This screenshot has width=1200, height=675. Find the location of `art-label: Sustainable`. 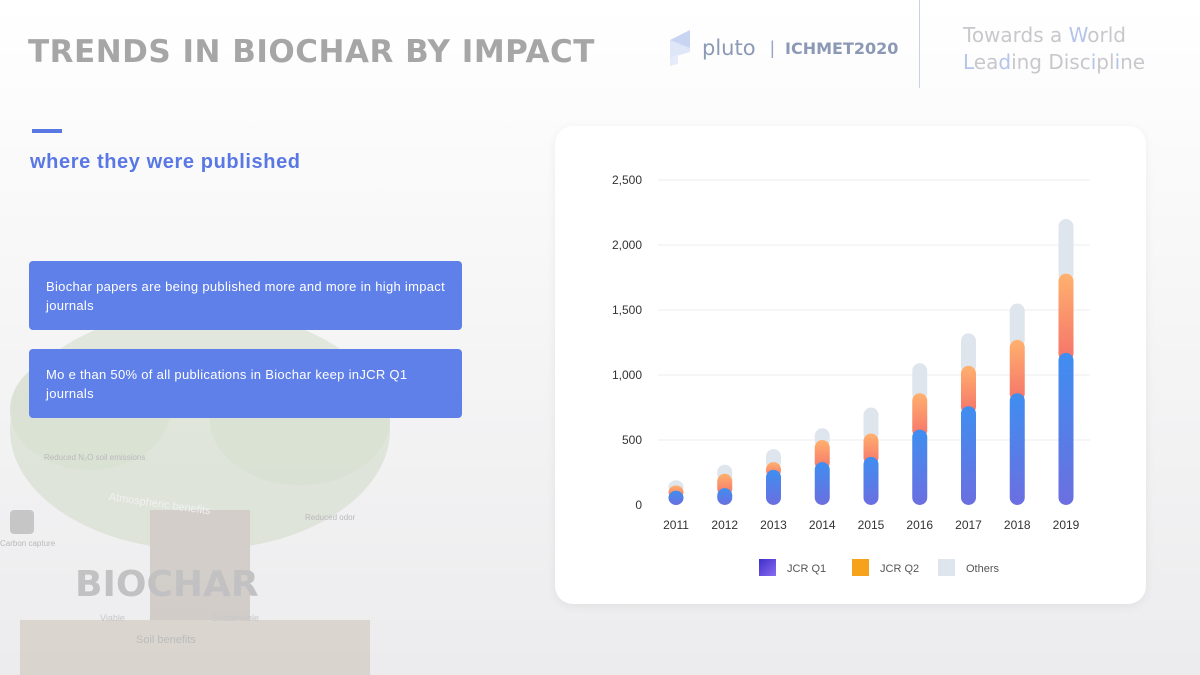

art-label: Sustainable is located at coordinates (235, 618).